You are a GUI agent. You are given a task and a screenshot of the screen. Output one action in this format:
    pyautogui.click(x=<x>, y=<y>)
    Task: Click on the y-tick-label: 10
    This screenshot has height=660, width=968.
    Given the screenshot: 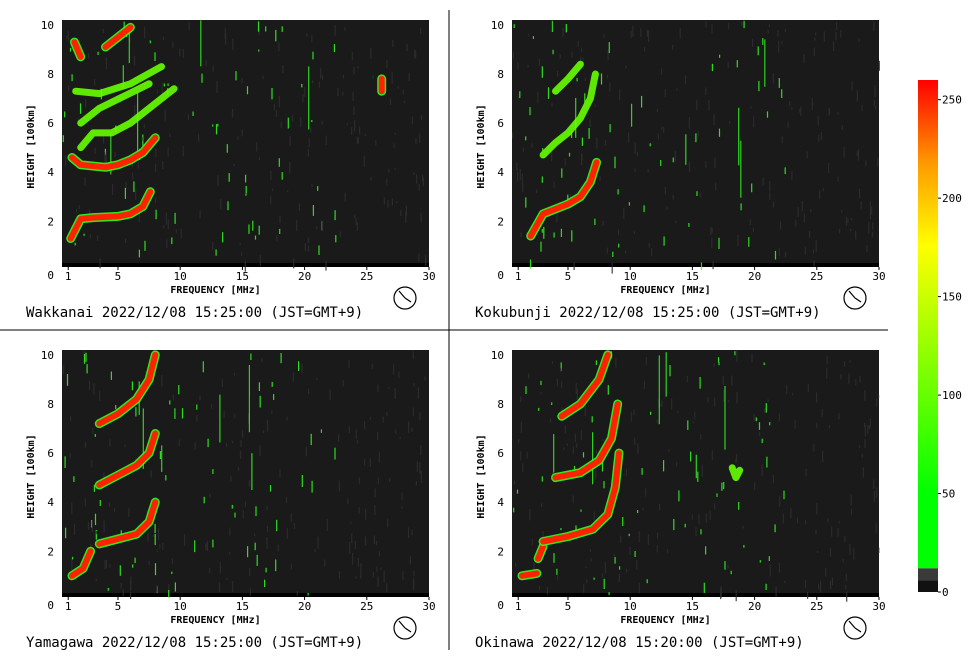 What is the action you would take?
    pyautogui.click(x=47, y=25)
    